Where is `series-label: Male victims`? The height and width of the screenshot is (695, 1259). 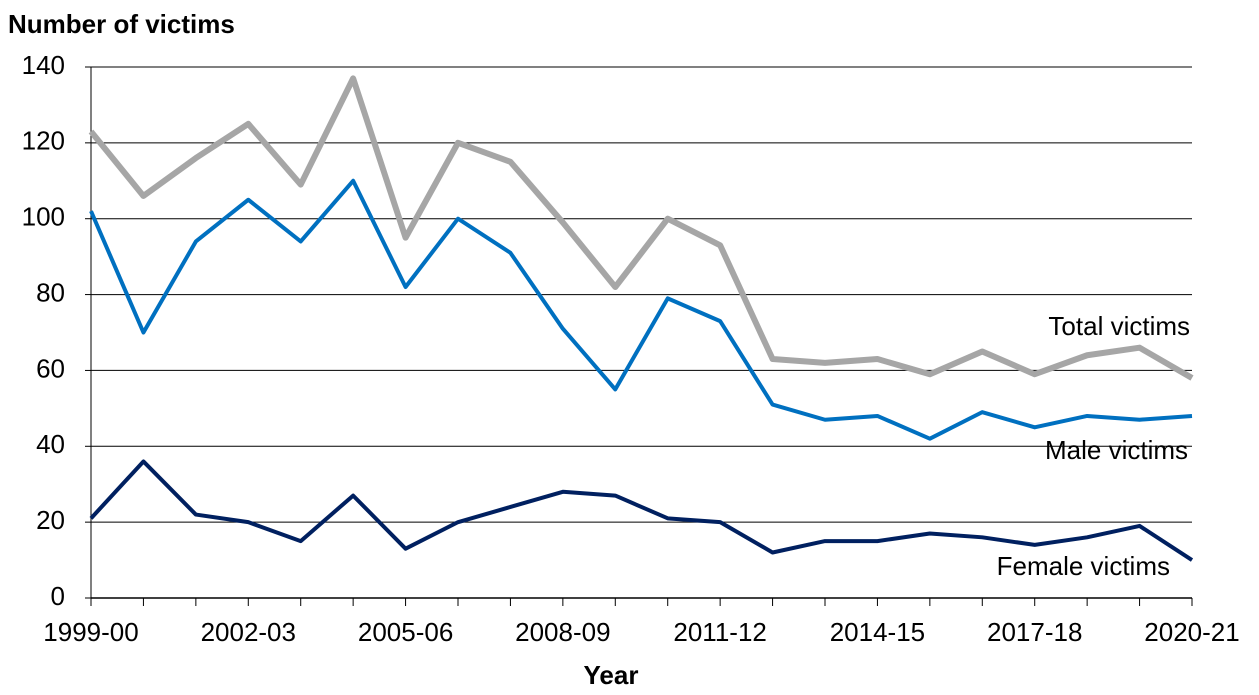 series-label: Male victims is located at coordinates (1116, 450).